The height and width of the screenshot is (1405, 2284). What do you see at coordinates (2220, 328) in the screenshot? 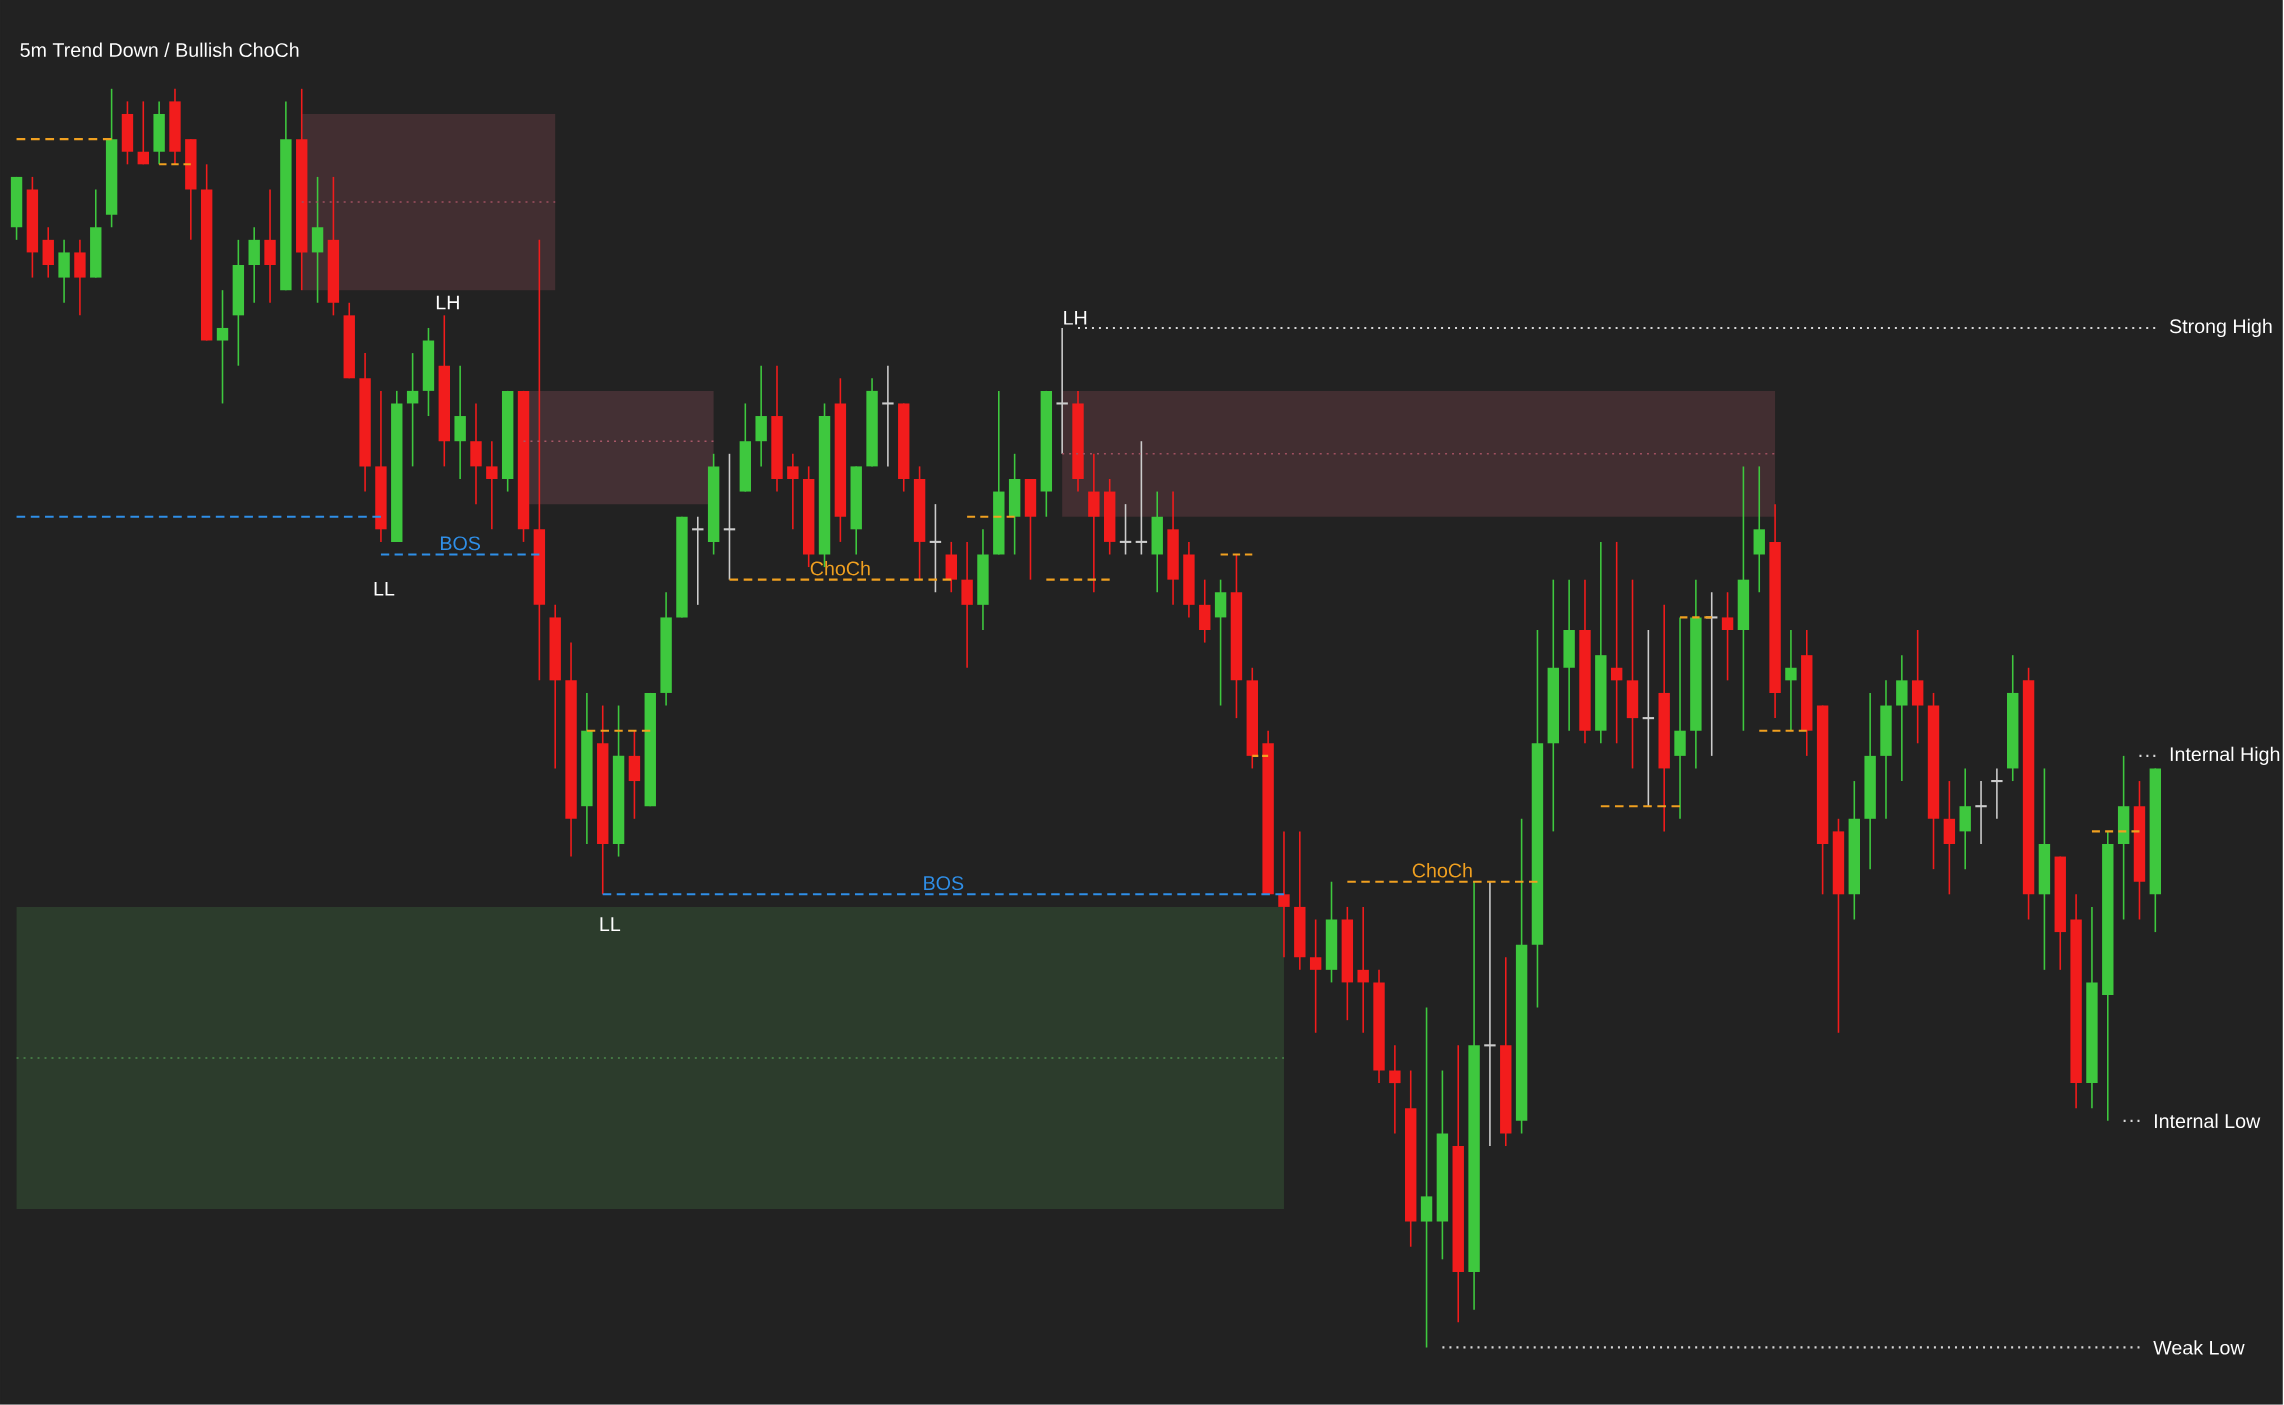
I see `series-label: Strong High` at bounding box center [2220, 328].